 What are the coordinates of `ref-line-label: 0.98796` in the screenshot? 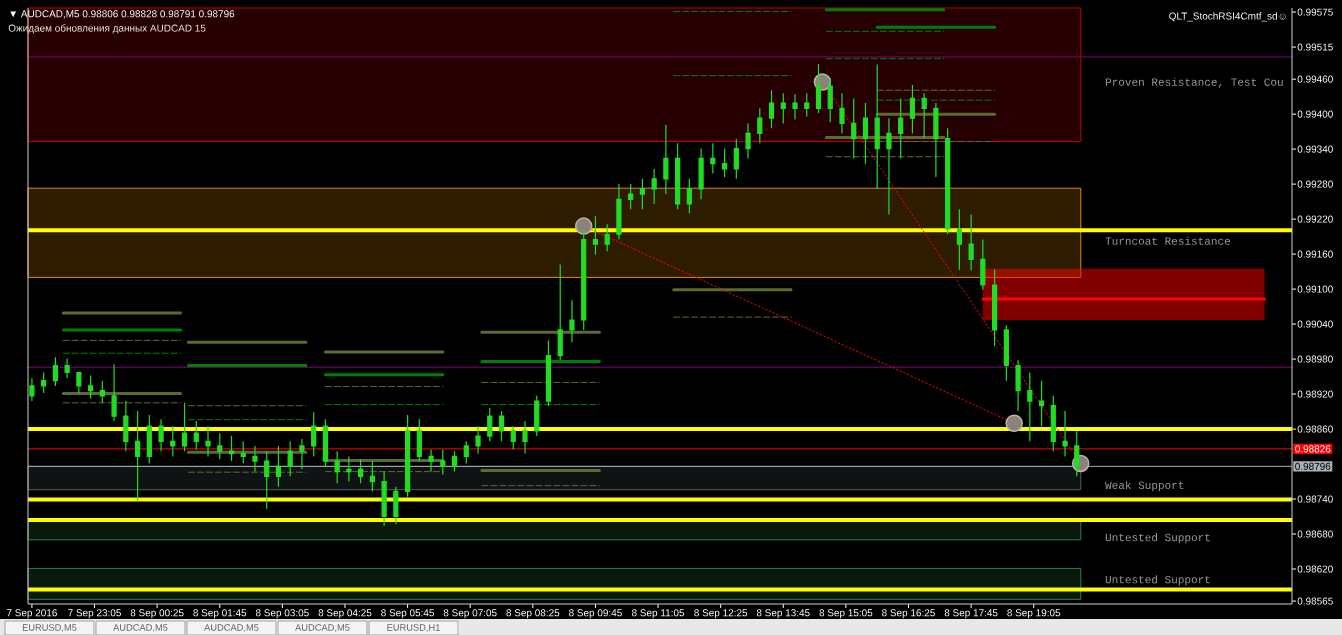 It's located at (1313, 466).